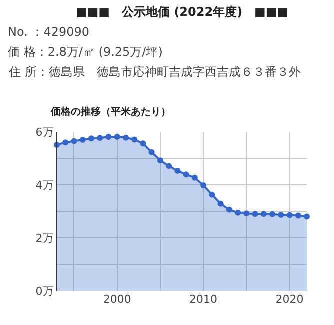  Describe the element at coordinates (45, 291) in the screenshot. I see `y-tick-label: 0万` at that location.